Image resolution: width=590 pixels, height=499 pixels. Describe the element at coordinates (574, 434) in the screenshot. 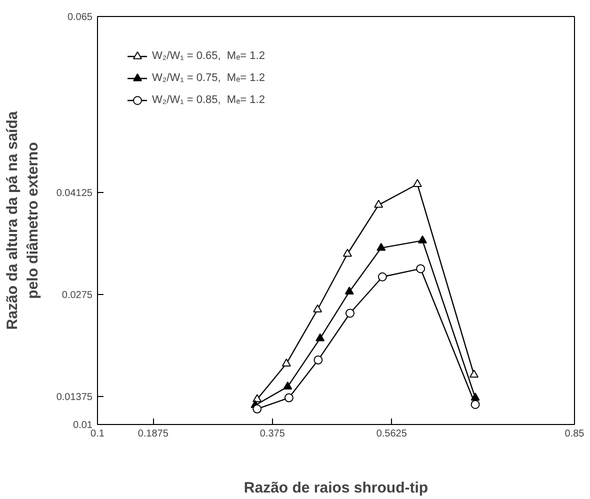

I see `x-tick-label: 0.85` at that location.